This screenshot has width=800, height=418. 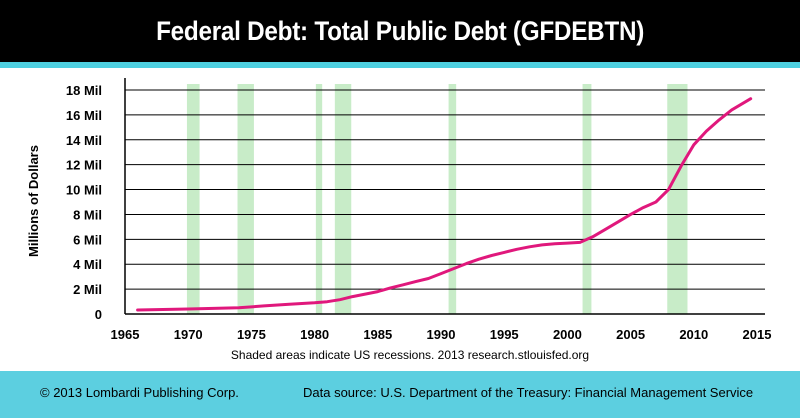 I want to click on x-tick-label: 1965, so click(x=125, y=334).